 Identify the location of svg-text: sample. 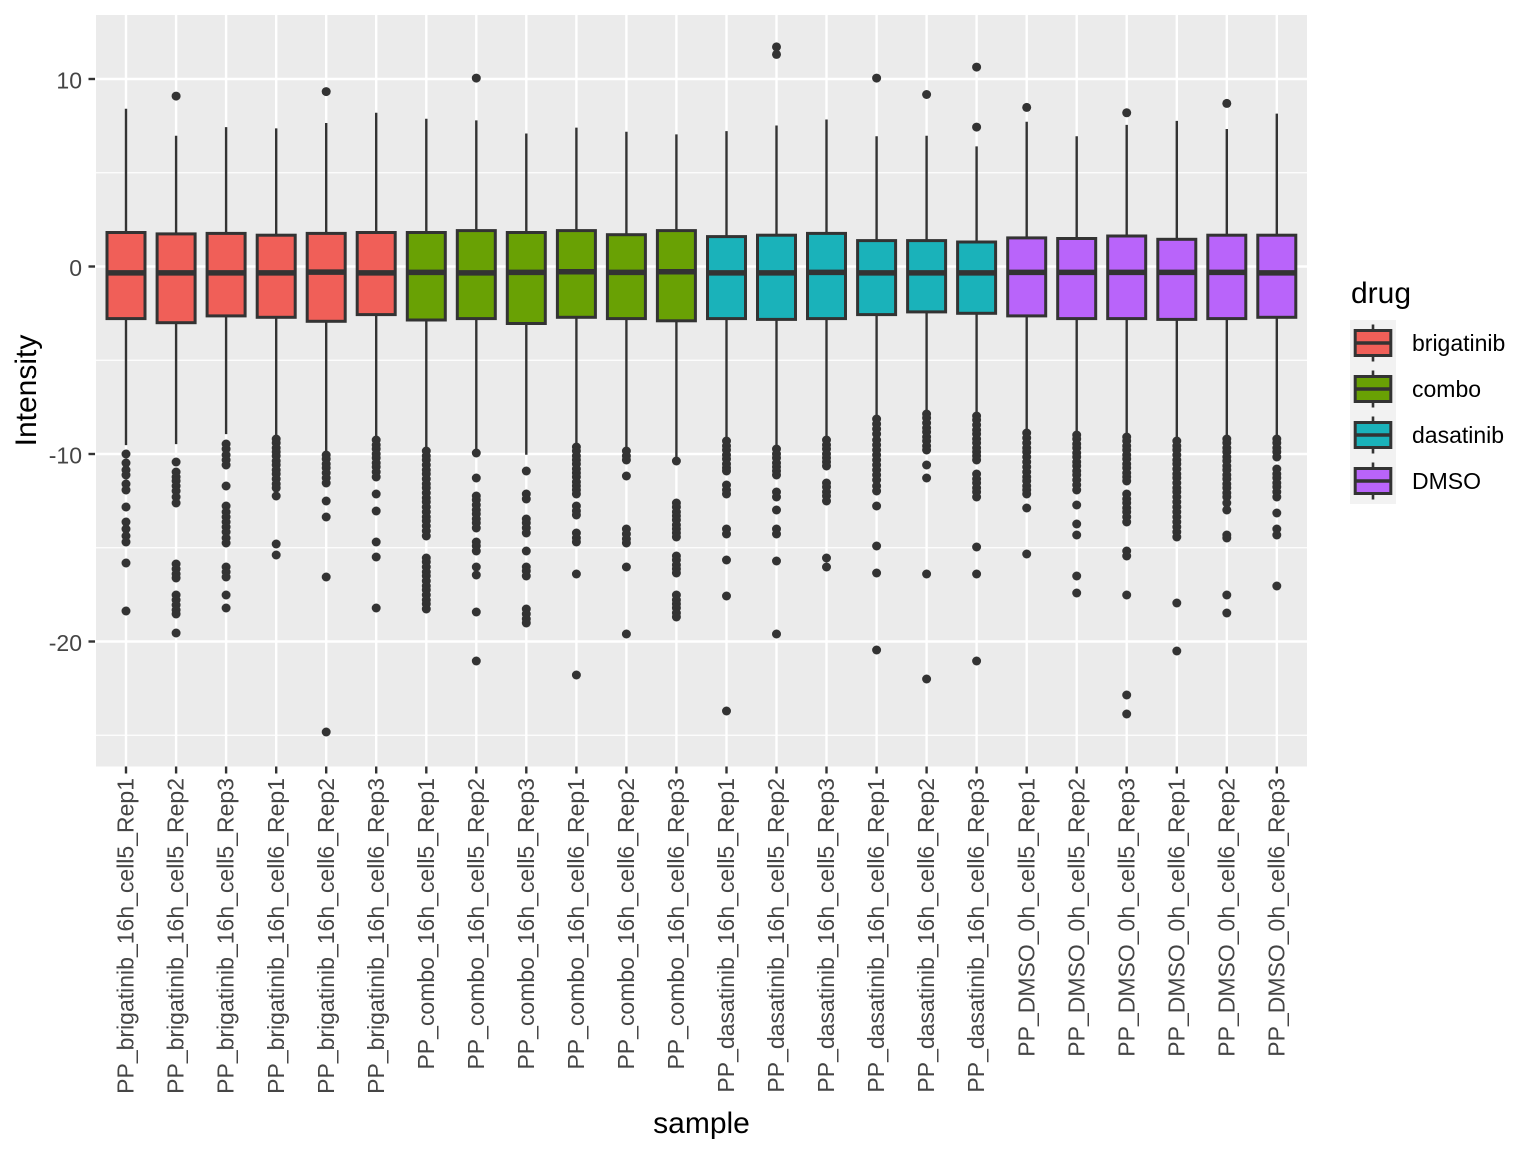
(701, 1123).